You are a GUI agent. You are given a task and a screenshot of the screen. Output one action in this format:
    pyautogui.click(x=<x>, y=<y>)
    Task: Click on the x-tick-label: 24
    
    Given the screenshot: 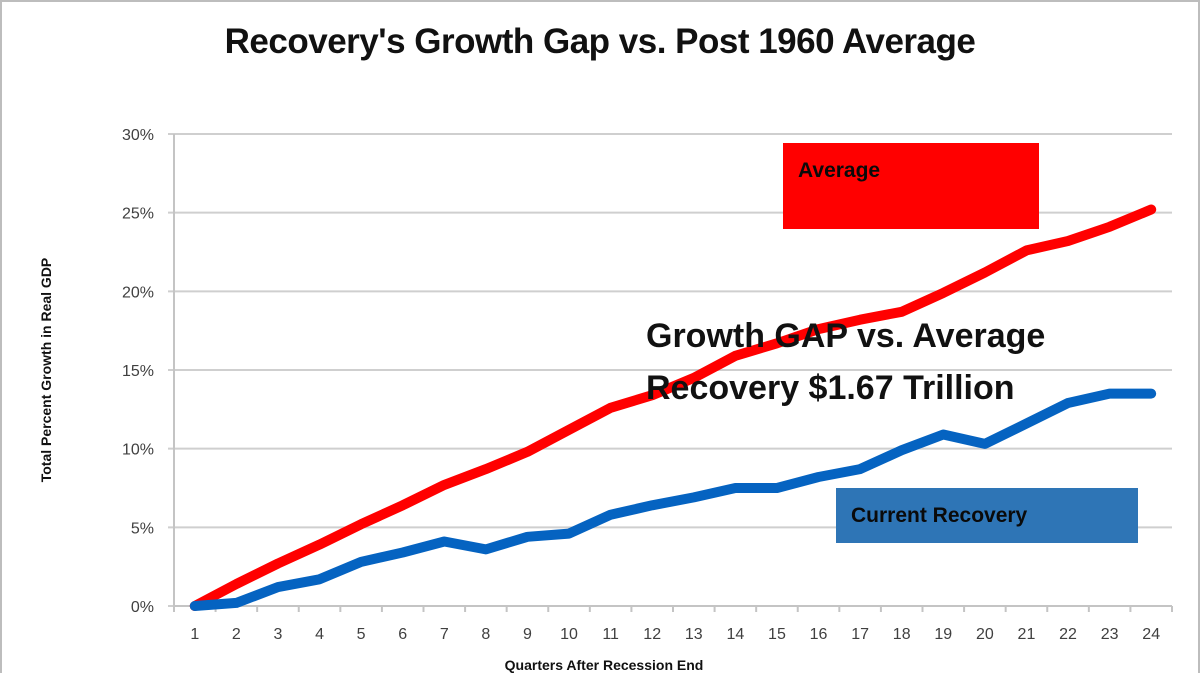 What is the action you would take?
    pyautogui.click(x=1151, y=634)
    